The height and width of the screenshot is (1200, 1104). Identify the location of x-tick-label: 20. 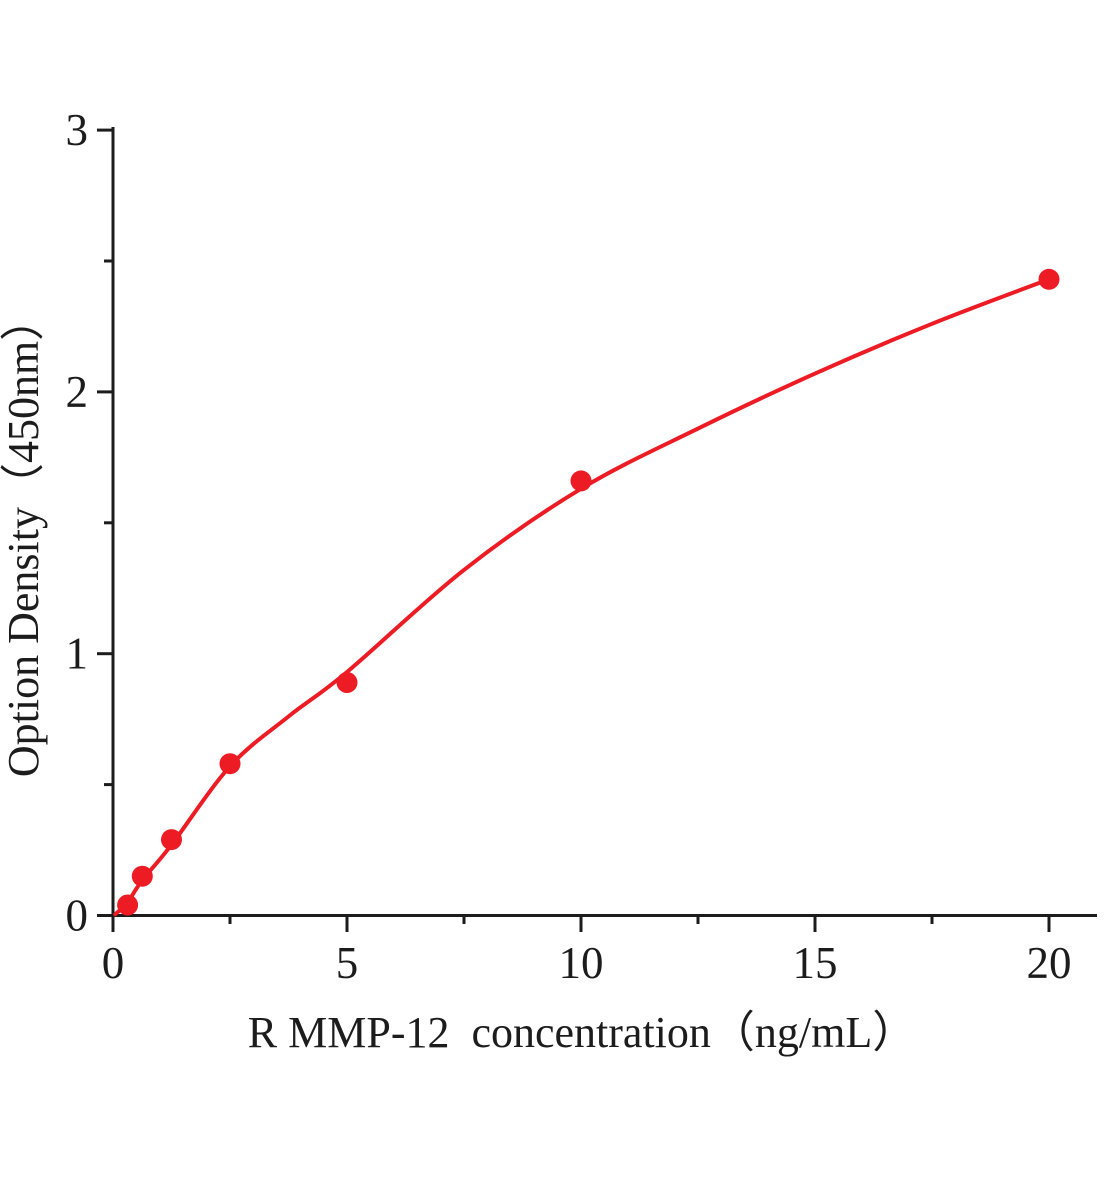
(1049, 963).